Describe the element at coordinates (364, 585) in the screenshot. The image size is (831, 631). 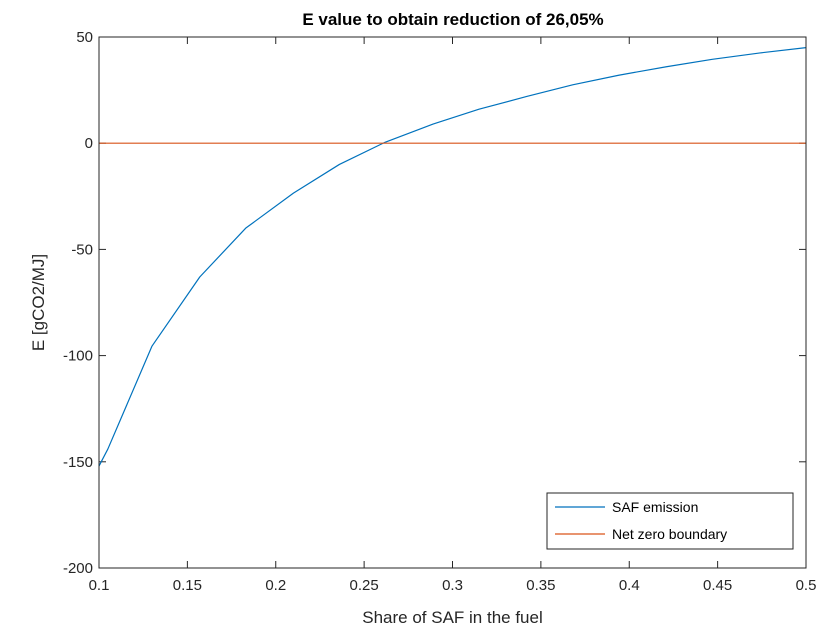
I see `x-tick-label: 0.25` at that location.